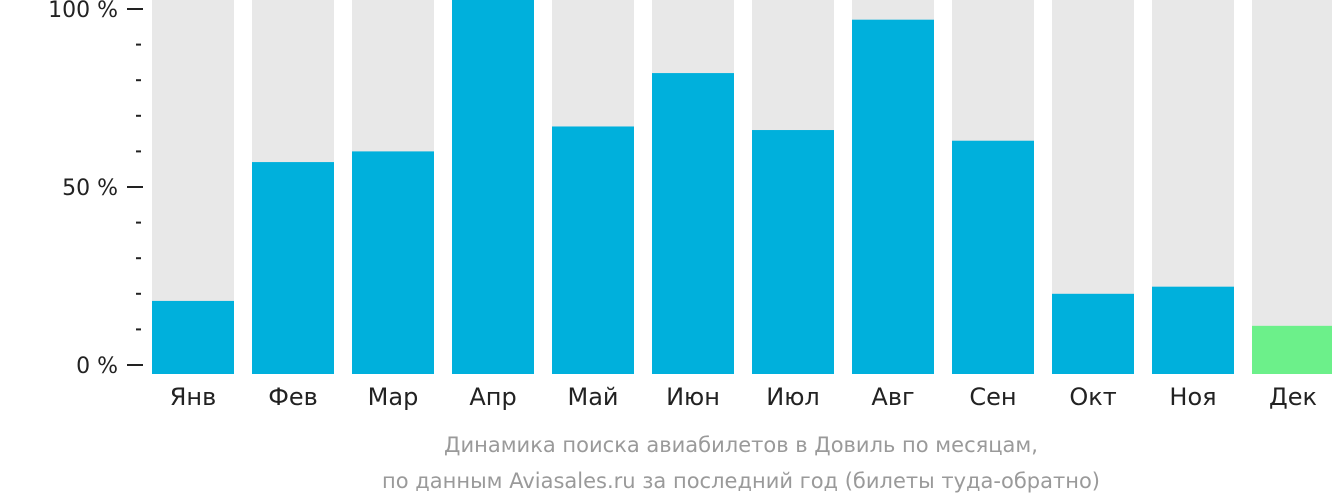  Describe the element at coordinates (393, 397) in the screenshot. I see `x-tick-label-3: Мар` at that location.